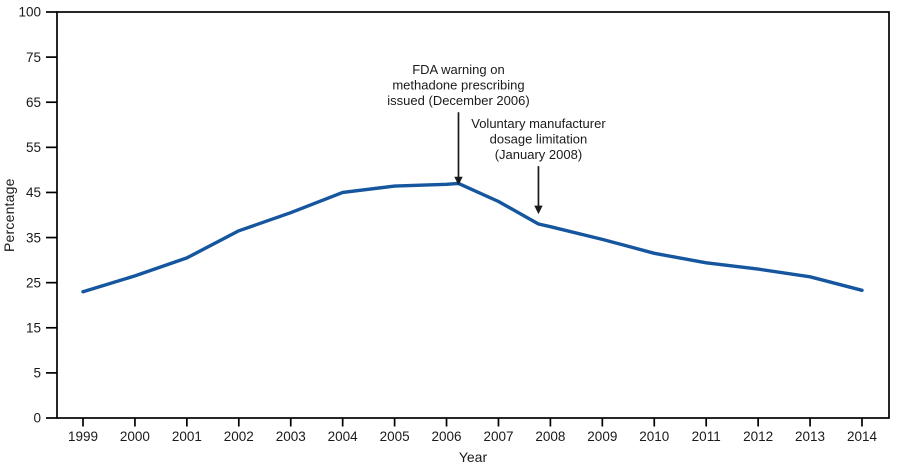 The image size is (901, 473). Describe the element at coordinates (862, 436) in the screenshot. I see `x-tick-label: 2014` at that location.